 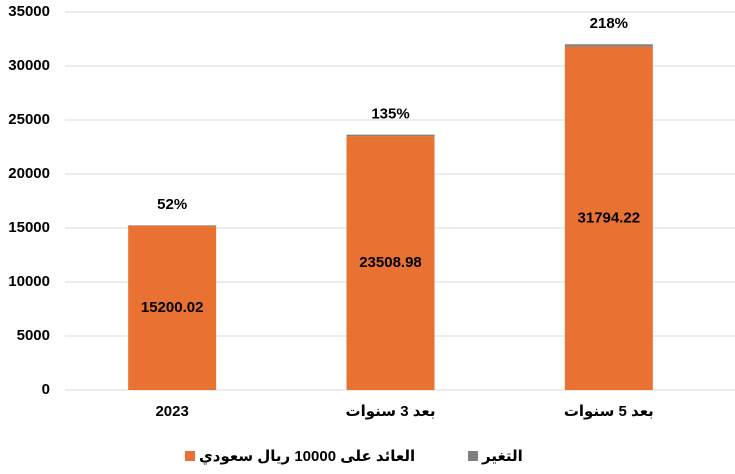 What do you see at coordinates (29, 65) in the screenshot?
I see `y-tick-label: 30000` at bounding box center [29, 65].